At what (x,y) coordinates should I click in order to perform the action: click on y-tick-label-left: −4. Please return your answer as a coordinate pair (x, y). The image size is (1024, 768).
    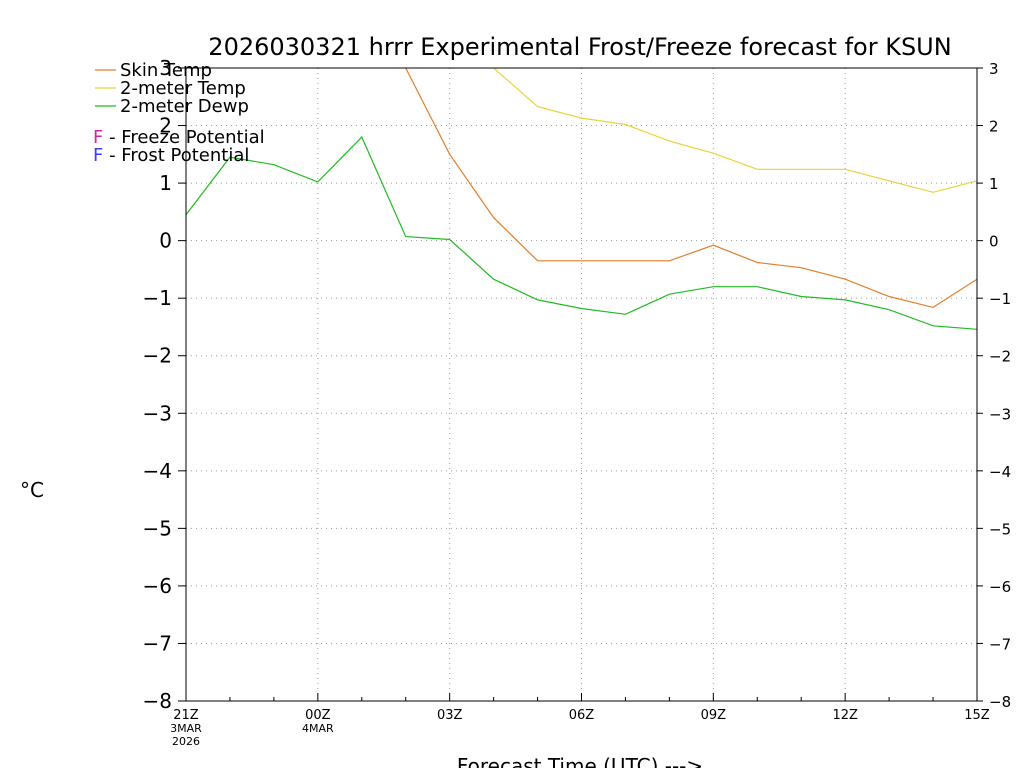
    Looking at the image, I should click on (157, 471).